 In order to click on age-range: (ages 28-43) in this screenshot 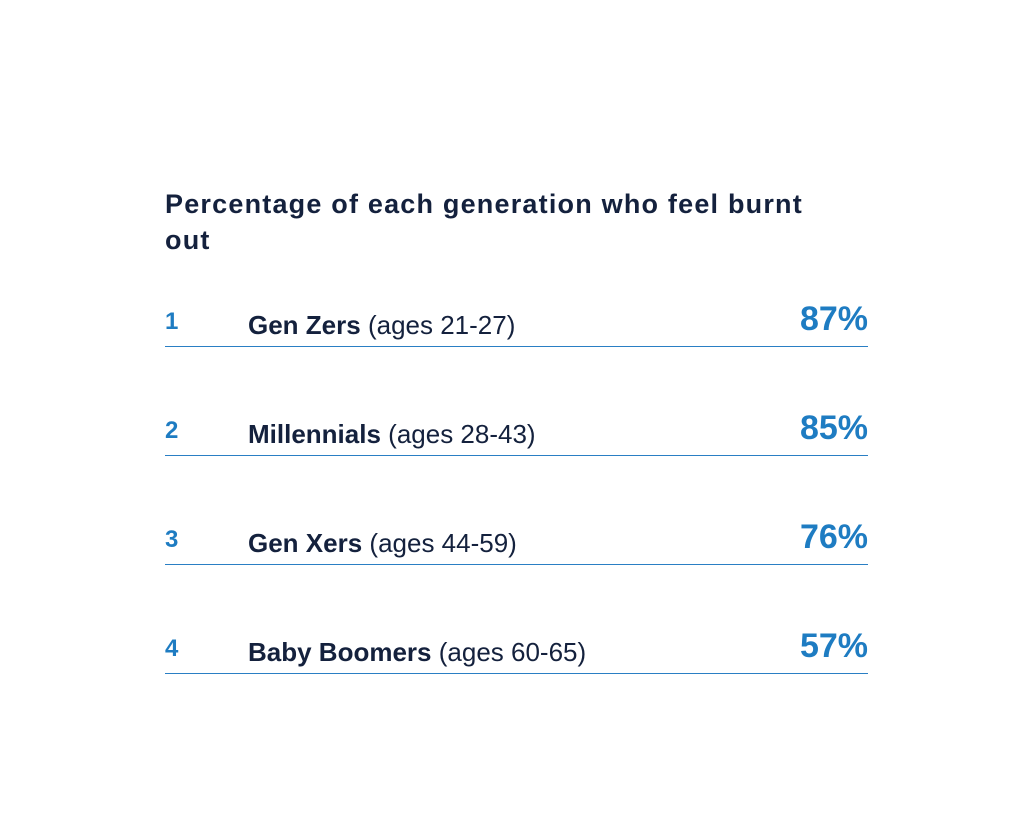, I will do `click(462, 434)`.